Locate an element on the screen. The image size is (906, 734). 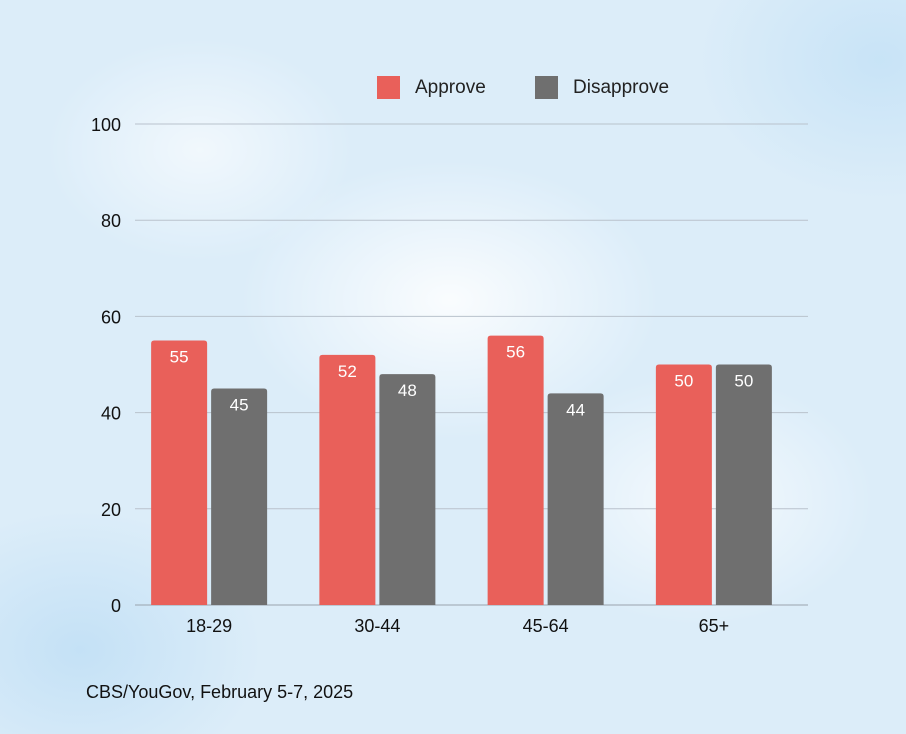
legend-swatch-approve is located at coordinates (388, 87).